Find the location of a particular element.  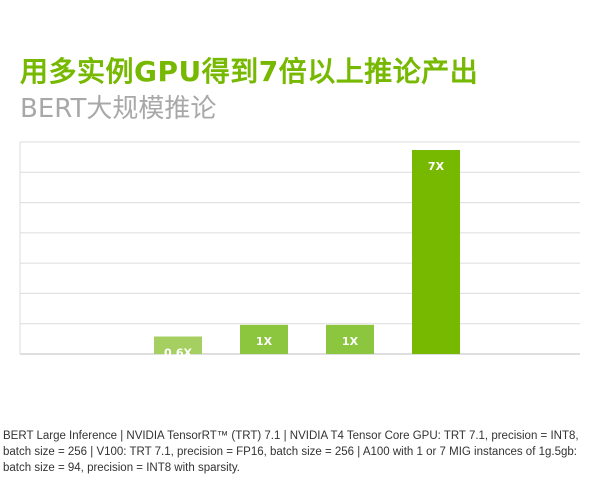

chart-title: 用多实例GPU得到7倍以上推论产出 is located at coordinates (249, 71).